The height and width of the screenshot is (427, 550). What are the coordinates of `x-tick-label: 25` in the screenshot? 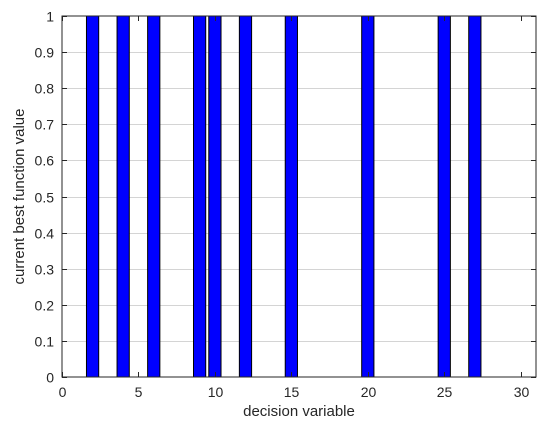 It's located at (445, 392).